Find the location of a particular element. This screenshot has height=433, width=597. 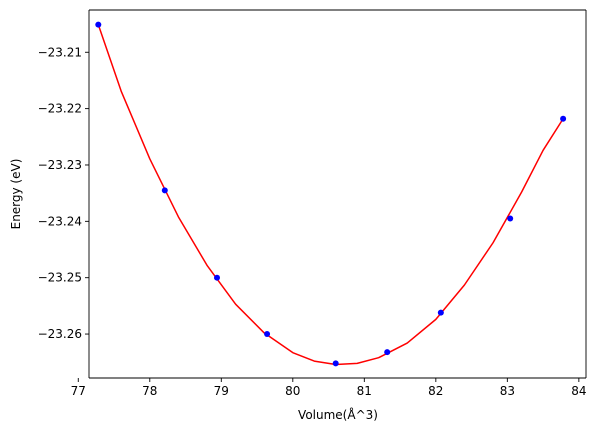

x-tick-label: 82 is located at coordinates (435, 391).